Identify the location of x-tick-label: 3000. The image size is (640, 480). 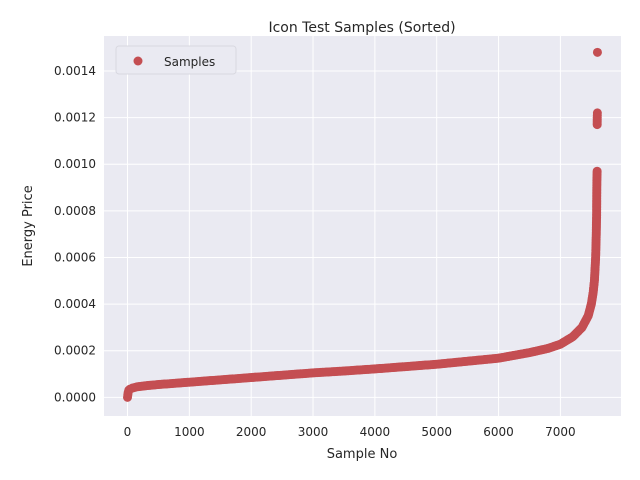
(313, 432).